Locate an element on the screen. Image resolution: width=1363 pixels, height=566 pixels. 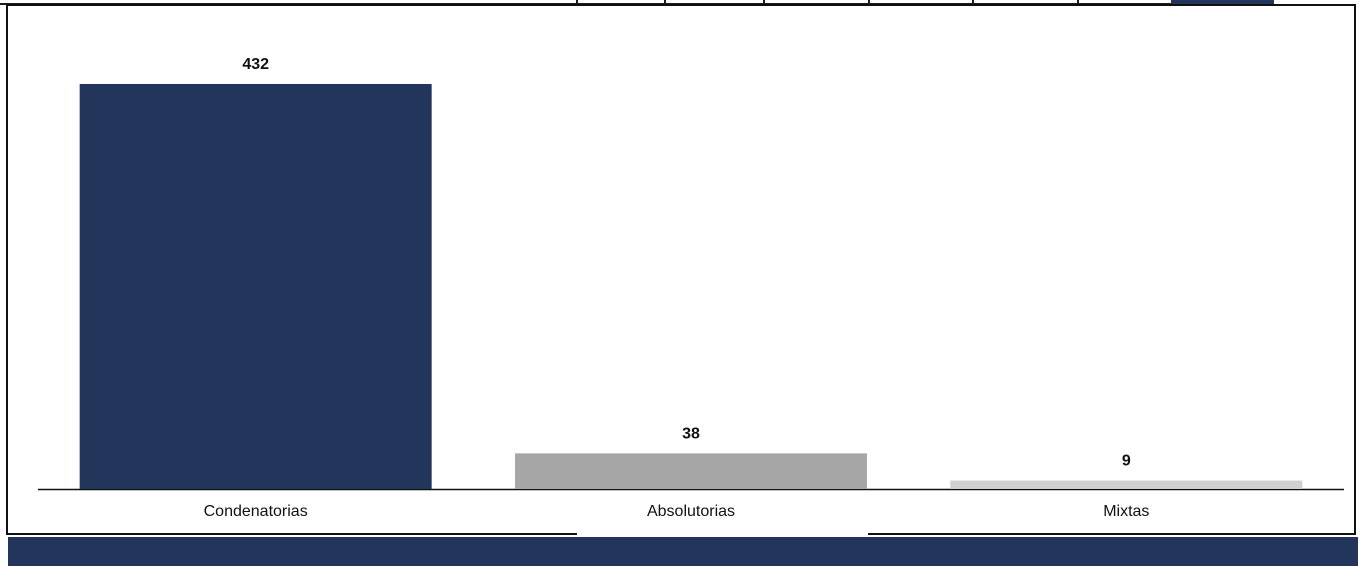
bottom-banner is located at coordinates (683, 551).